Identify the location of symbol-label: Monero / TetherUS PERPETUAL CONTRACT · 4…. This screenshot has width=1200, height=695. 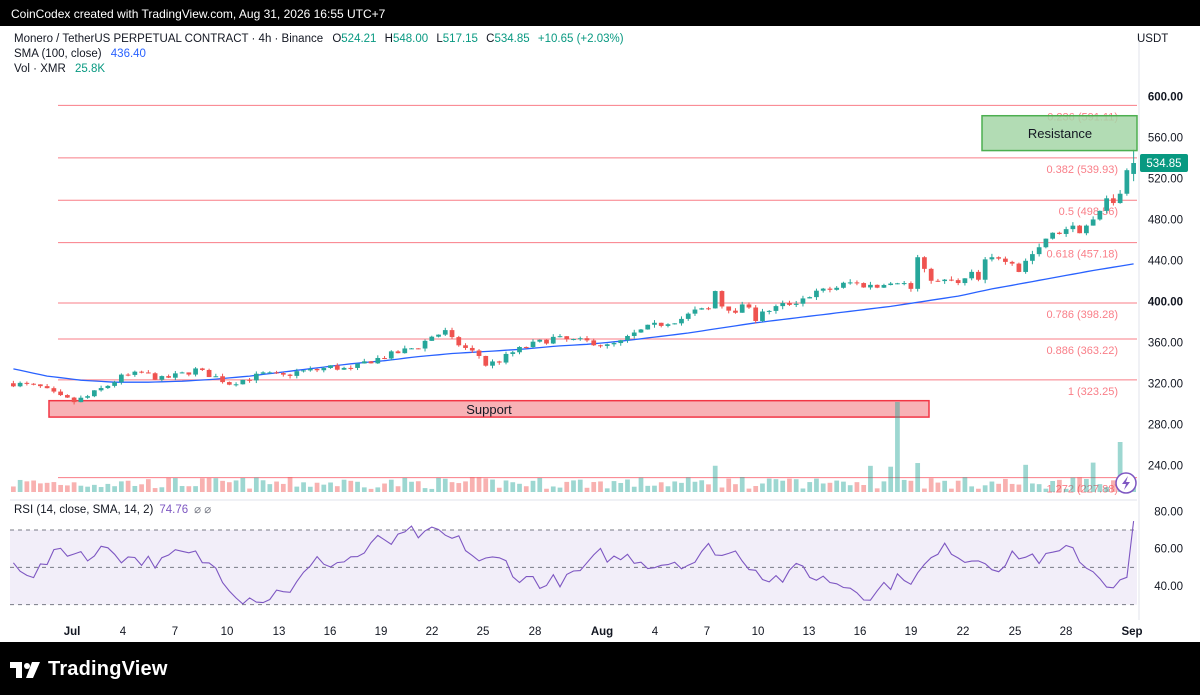
(168, 39).